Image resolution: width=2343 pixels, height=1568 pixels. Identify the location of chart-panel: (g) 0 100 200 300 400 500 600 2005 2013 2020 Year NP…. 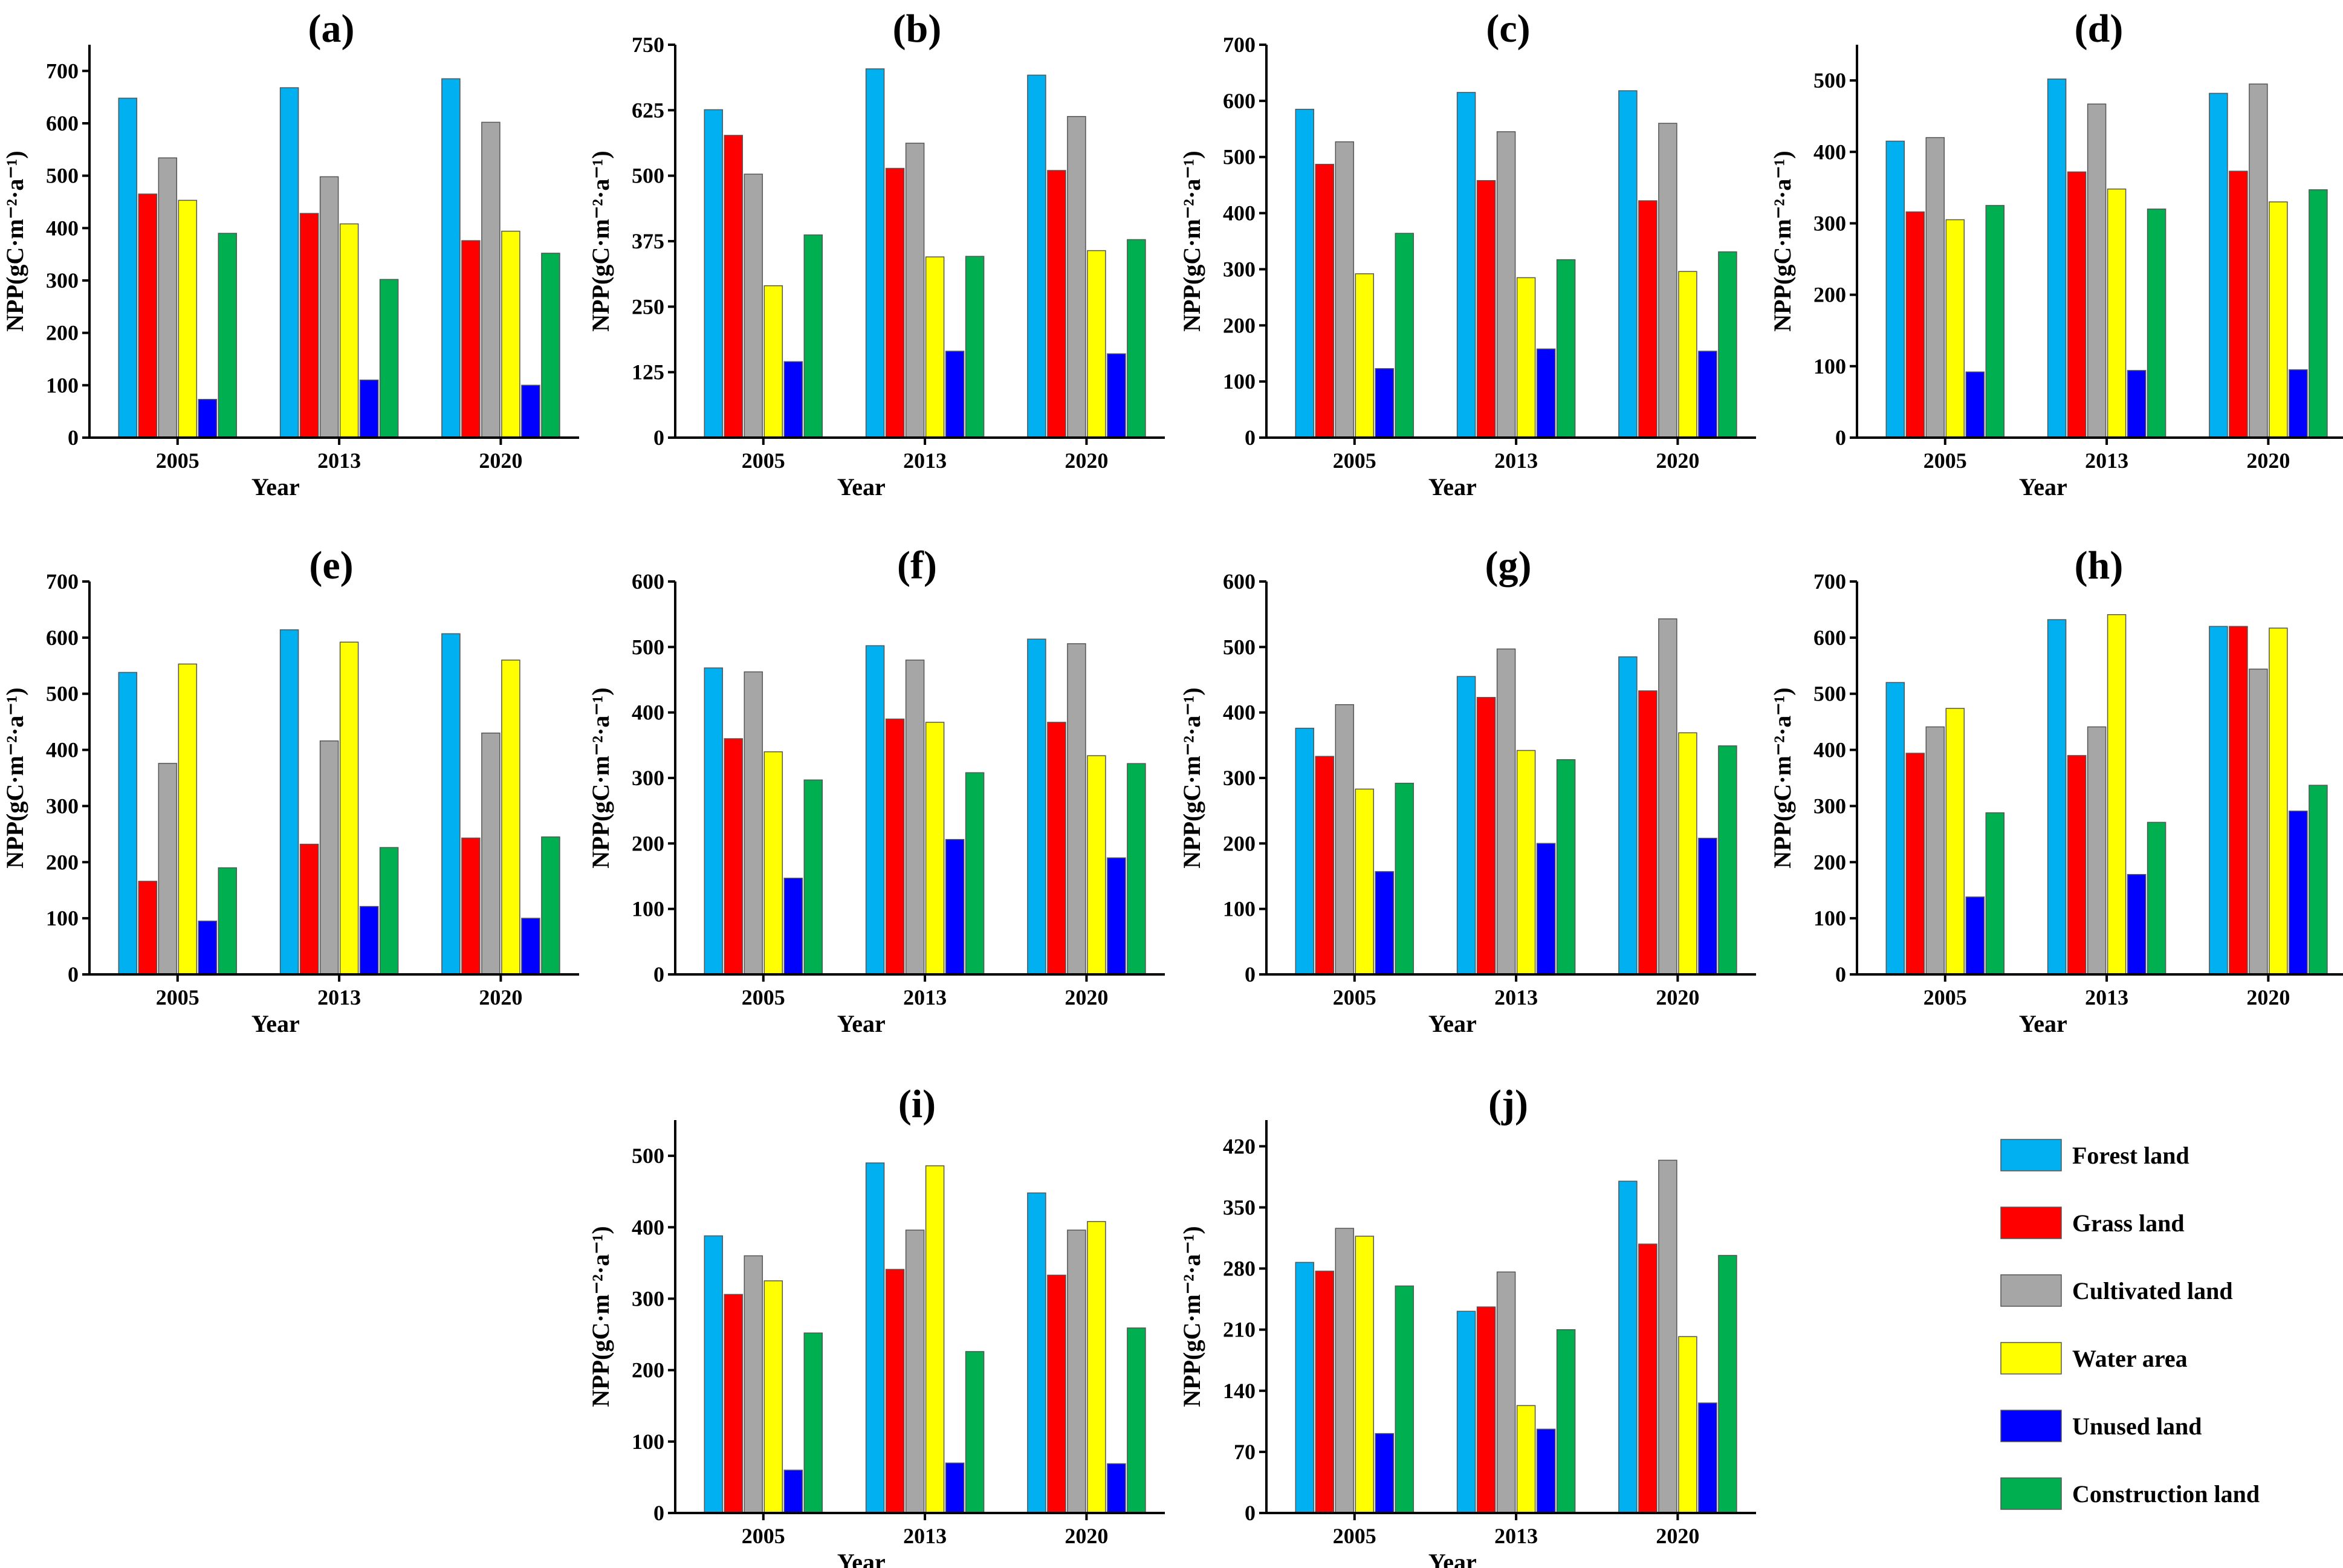
(1467, 790).